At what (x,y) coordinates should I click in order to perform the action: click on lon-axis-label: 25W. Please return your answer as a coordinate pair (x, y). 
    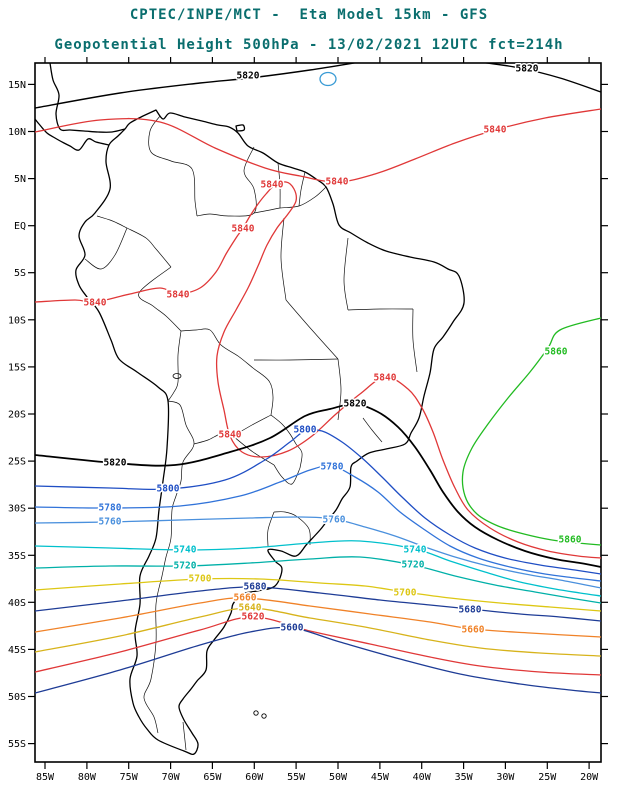
    Looking at the image, I should click on (547, 777).